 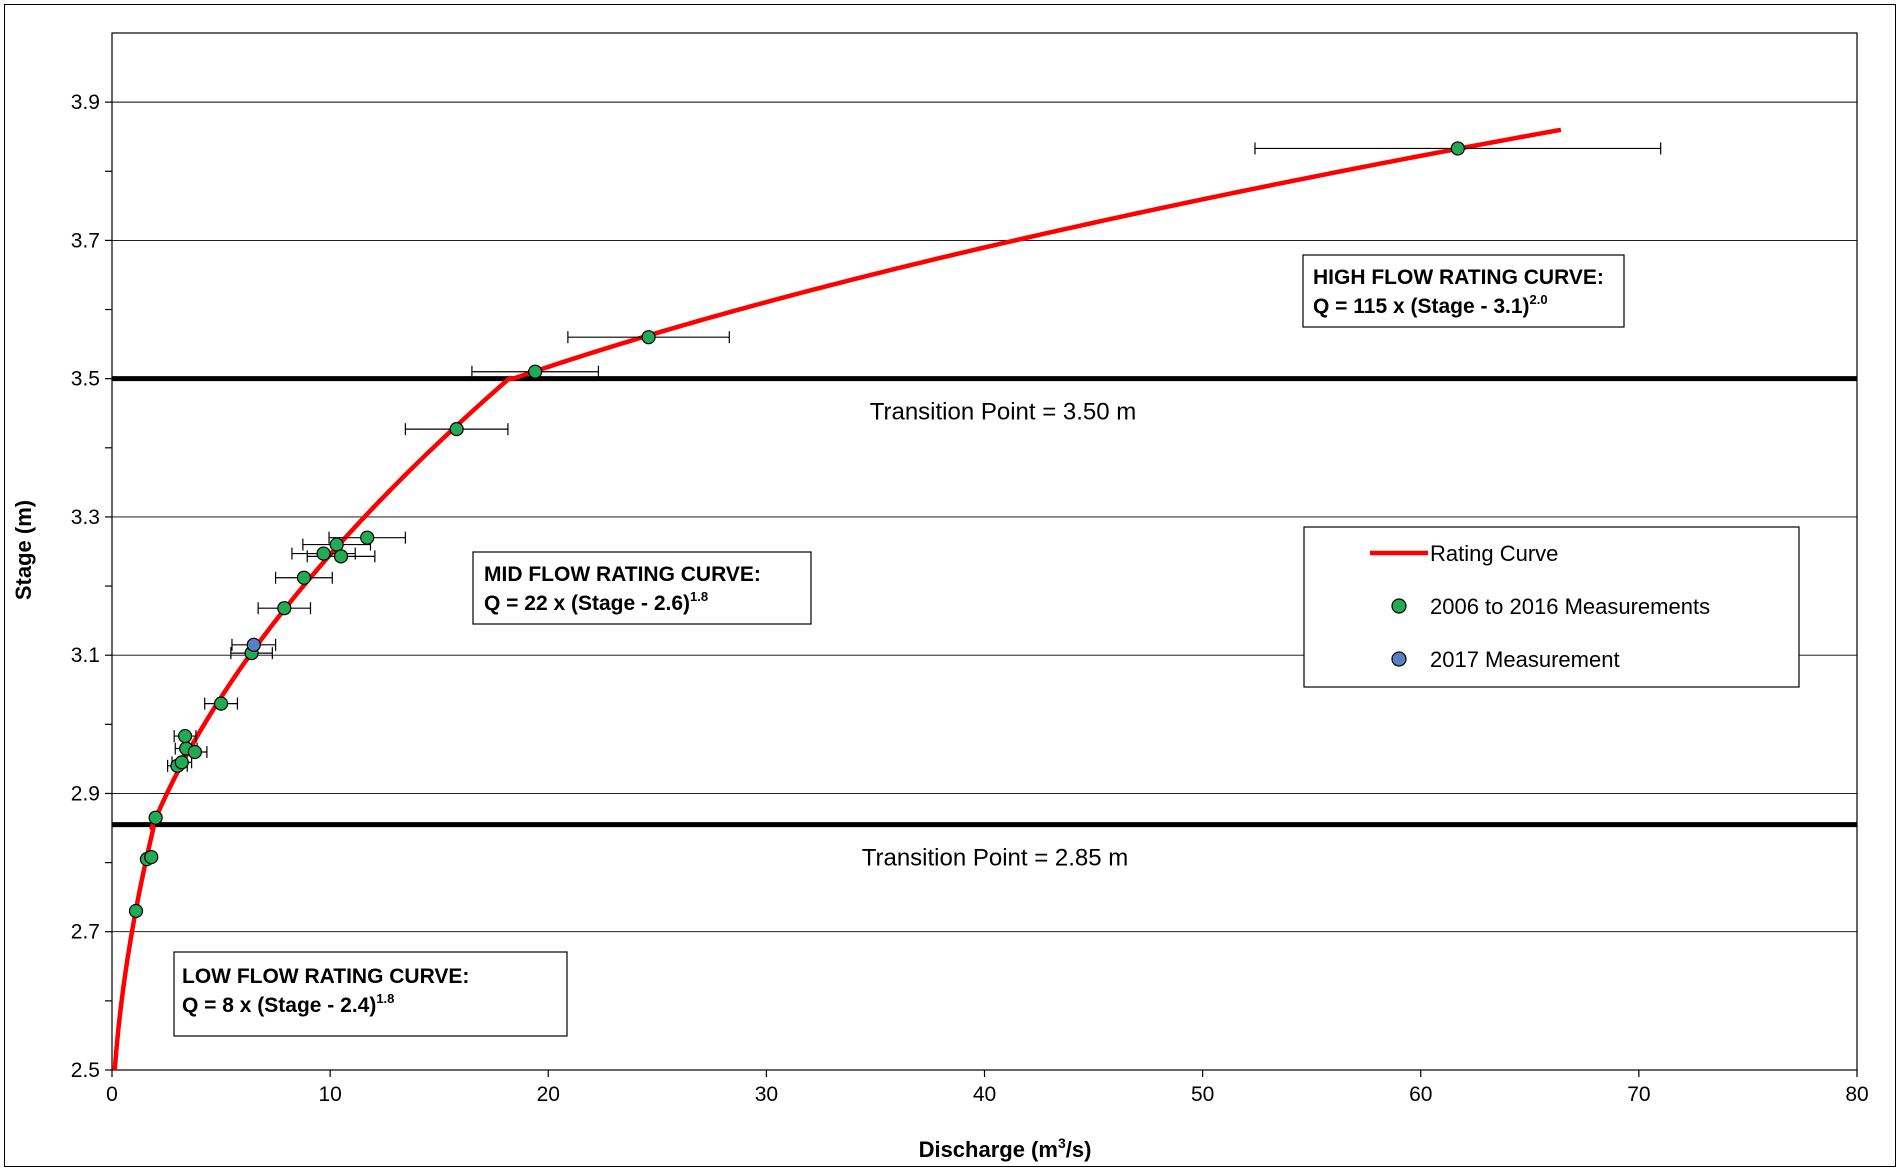 I want to click on y-tick-label: 3.3, so click(x=85, y=517).